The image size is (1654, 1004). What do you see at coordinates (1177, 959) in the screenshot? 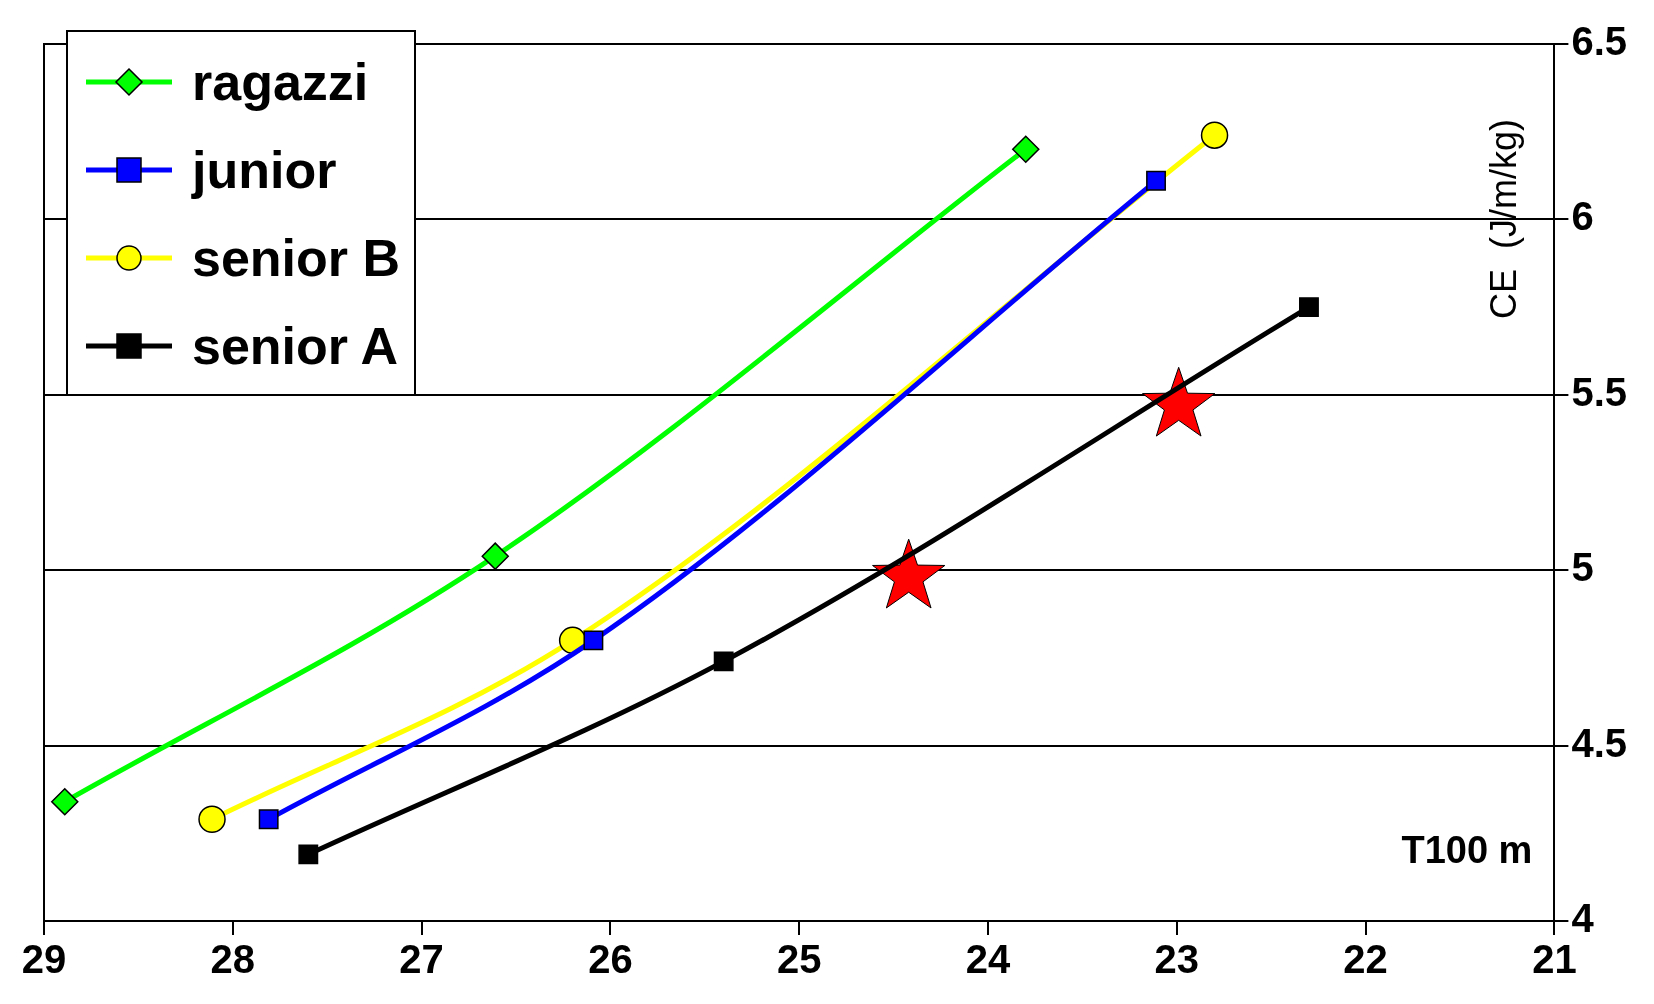
I see `x-tick-label: 23` at bounding box center [1177, 959].